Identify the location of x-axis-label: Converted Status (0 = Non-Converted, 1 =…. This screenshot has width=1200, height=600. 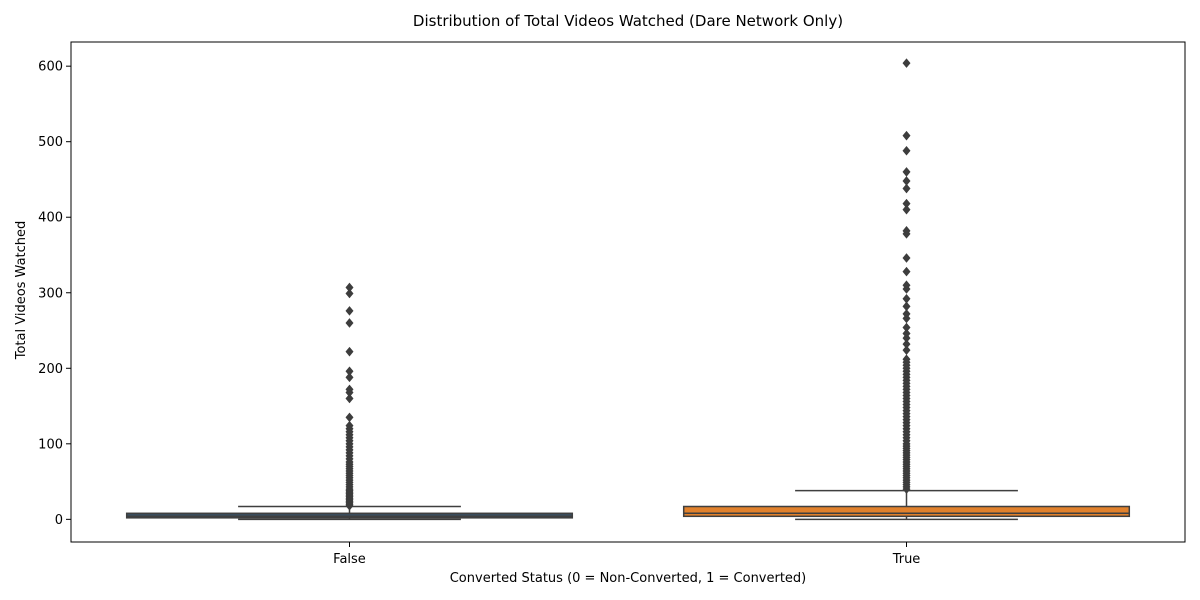
(628, 578).